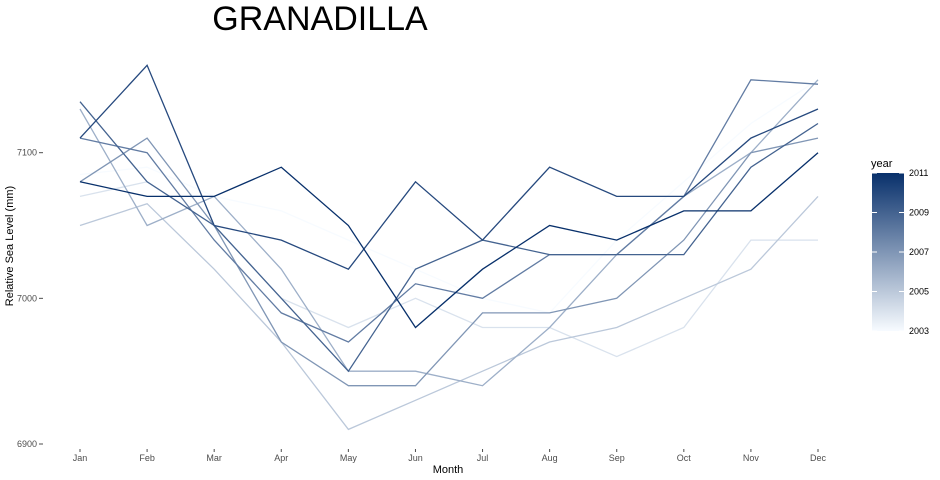 The height and width of the screenshot is (480, 940). Describe the element at coordinates (919, 213) in the screenshot. I see `legend-label-2009: 2009` at that location.